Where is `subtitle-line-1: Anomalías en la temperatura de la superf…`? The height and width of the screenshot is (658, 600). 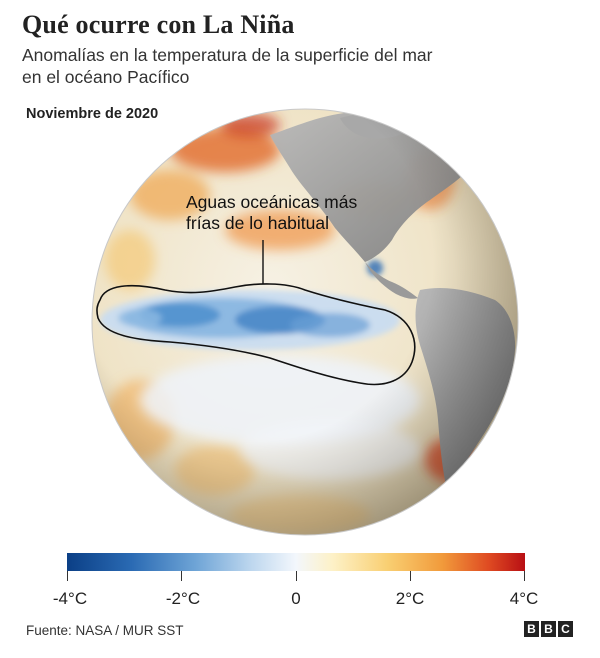 subtitle-line-1: Anomalías en la temperatura de la superf… is located at coordinates (227, 55).